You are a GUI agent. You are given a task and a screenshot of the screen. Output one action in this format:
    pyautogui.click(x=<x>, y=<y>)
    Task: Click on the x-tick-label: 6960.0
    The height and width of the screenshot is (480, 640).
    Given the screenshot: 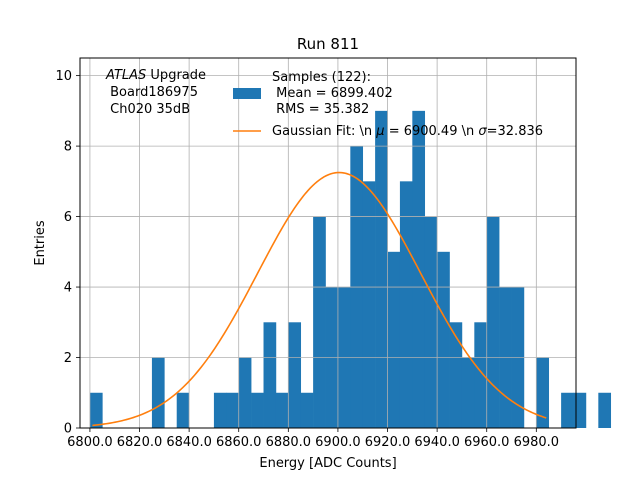 What is the action you would take?
    pyautogui.click(x=487, y=442)
    